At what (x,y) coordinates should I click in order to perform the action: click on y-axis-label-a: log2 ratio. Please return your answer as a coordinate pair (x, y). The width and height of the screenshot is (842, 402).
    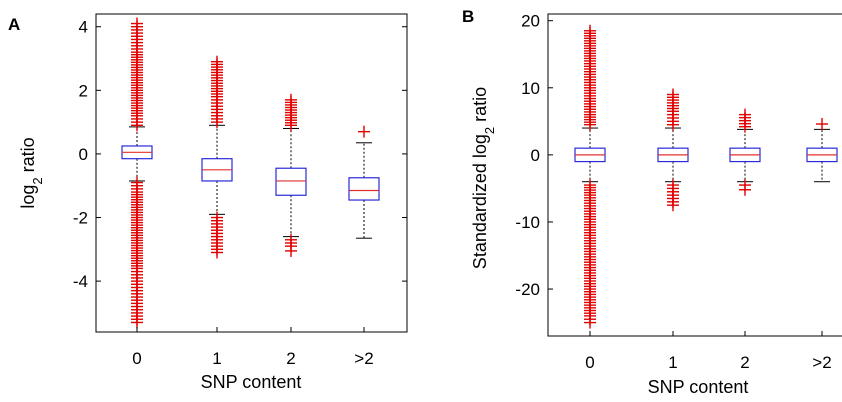
    Looking at the image, I should click on (31, 172).